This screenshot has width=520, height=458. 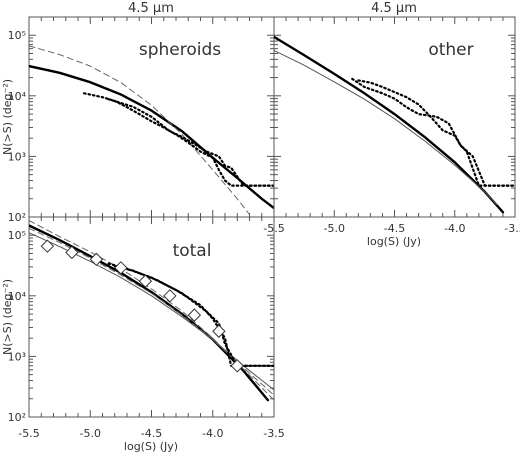 What do you see at coordinates (151, 446) in the screenshot?
I see `xlabel-total: log(S) (Jy)` at bounding box center [151, 446].